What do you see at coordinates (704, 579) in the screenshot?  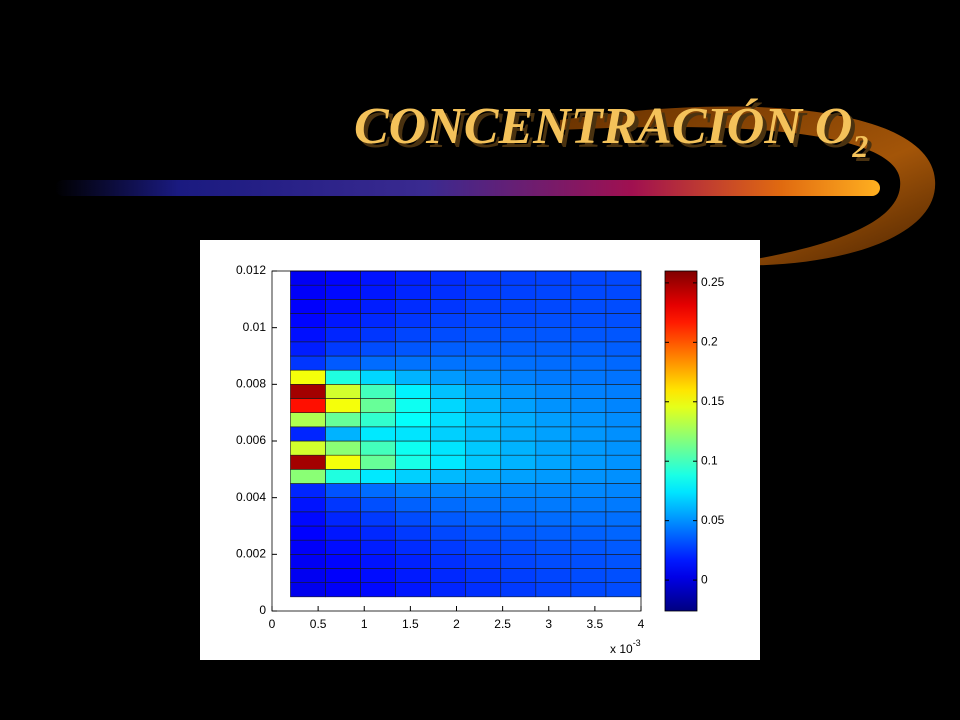 I see `colorbar-tick-label: 0` at bounding box center [704, 579].